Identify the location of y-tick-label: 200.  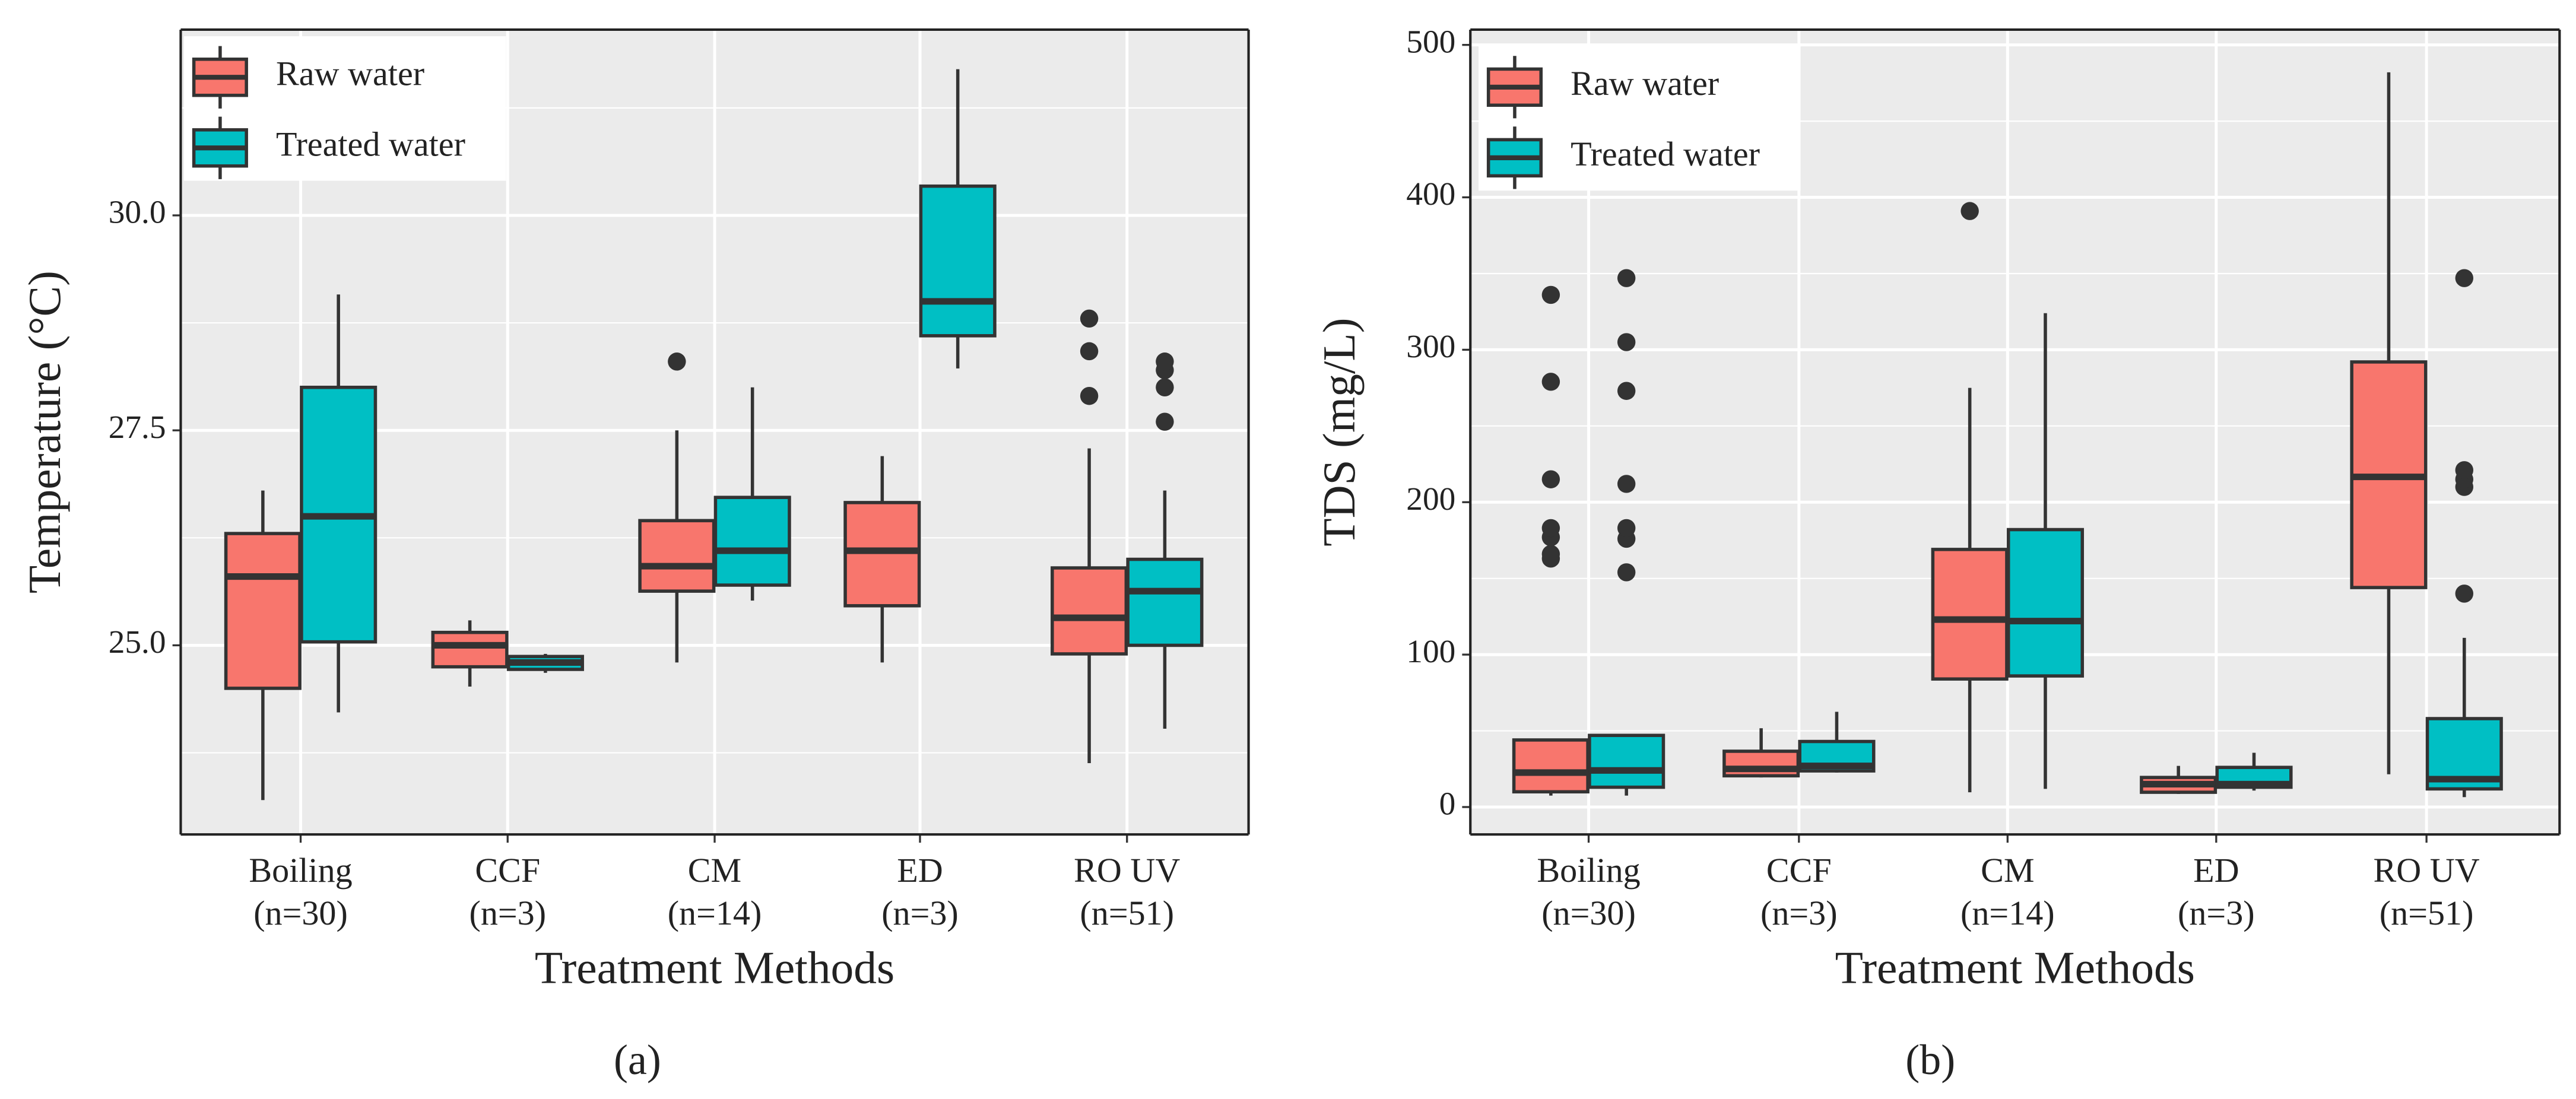
(1430, 499).